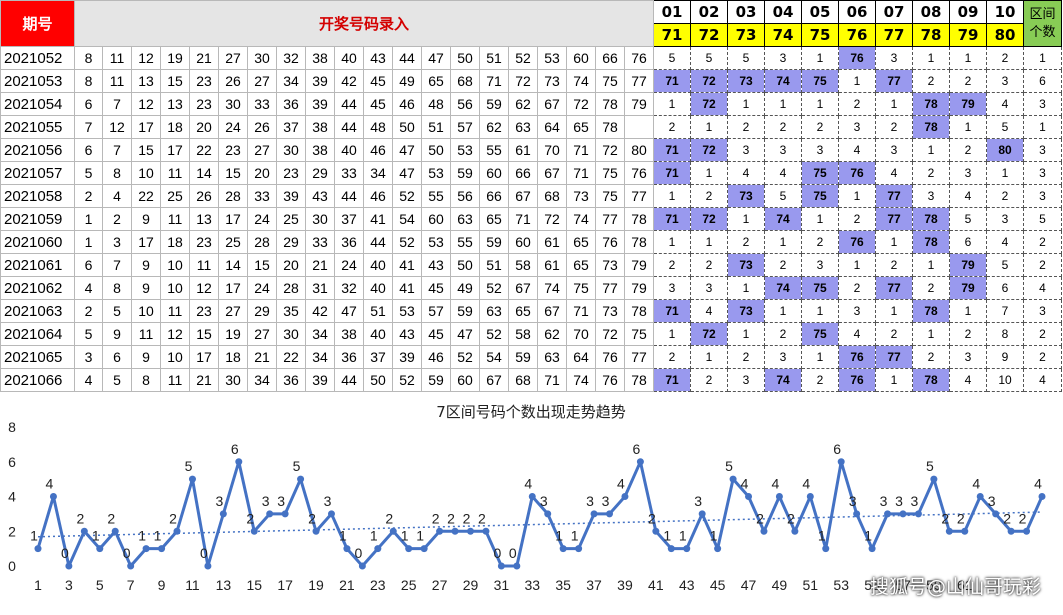  What do you see at coordinates (117, 81) in the screenshot?
I see `number-cell: 11` at bounding box center [117, 81].